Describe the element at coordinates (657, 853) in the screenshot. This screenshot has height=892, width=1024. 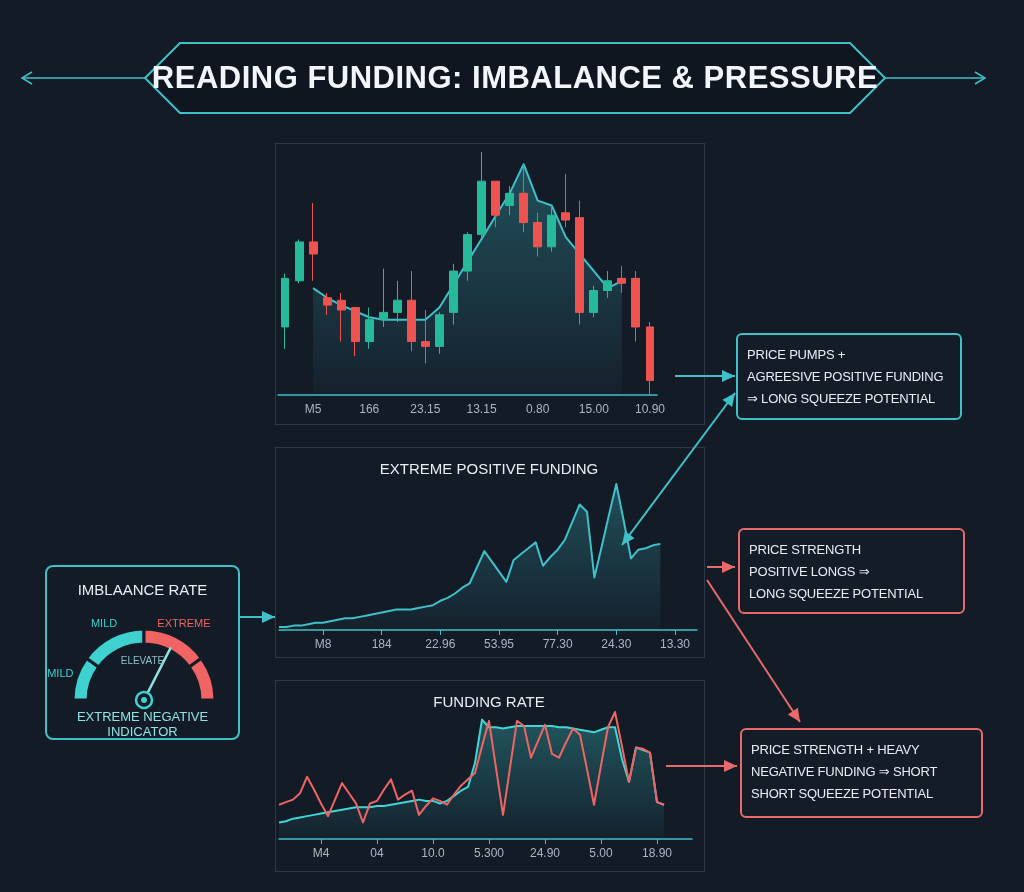
I see `x-tick-label: 18.90` at that location.